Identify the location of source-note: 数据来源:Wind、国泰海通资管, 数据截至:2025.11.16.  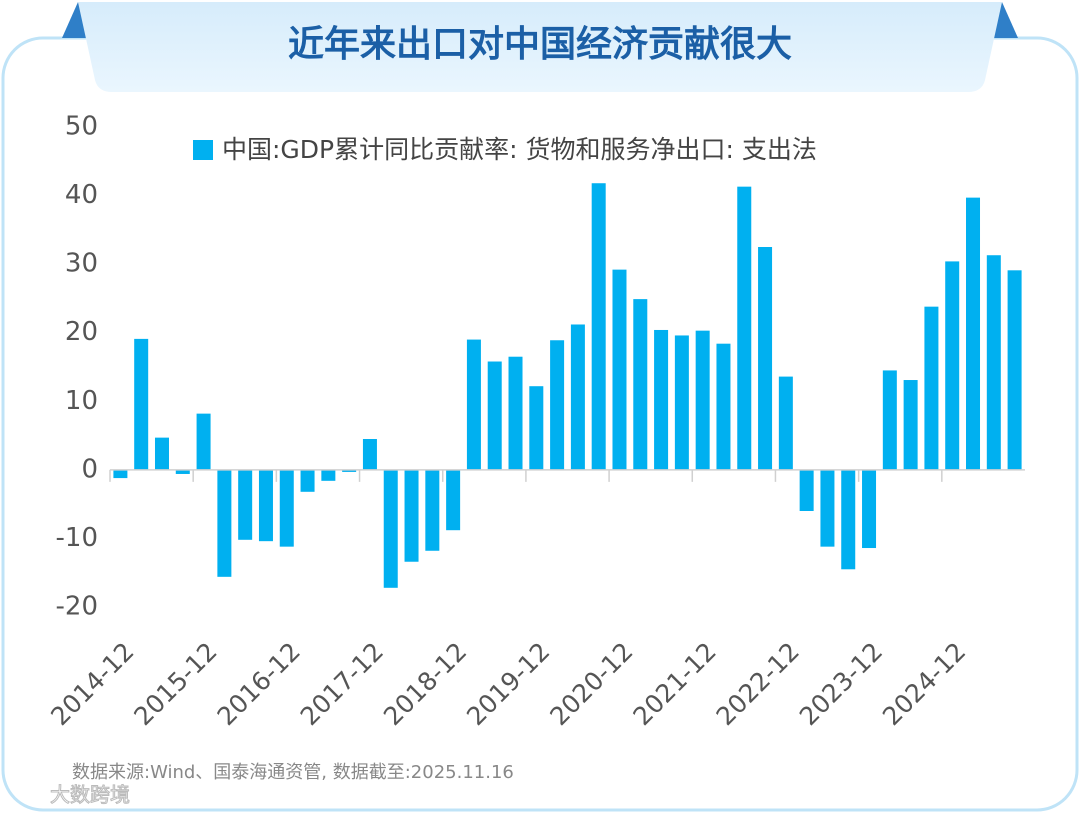
(293, 772).